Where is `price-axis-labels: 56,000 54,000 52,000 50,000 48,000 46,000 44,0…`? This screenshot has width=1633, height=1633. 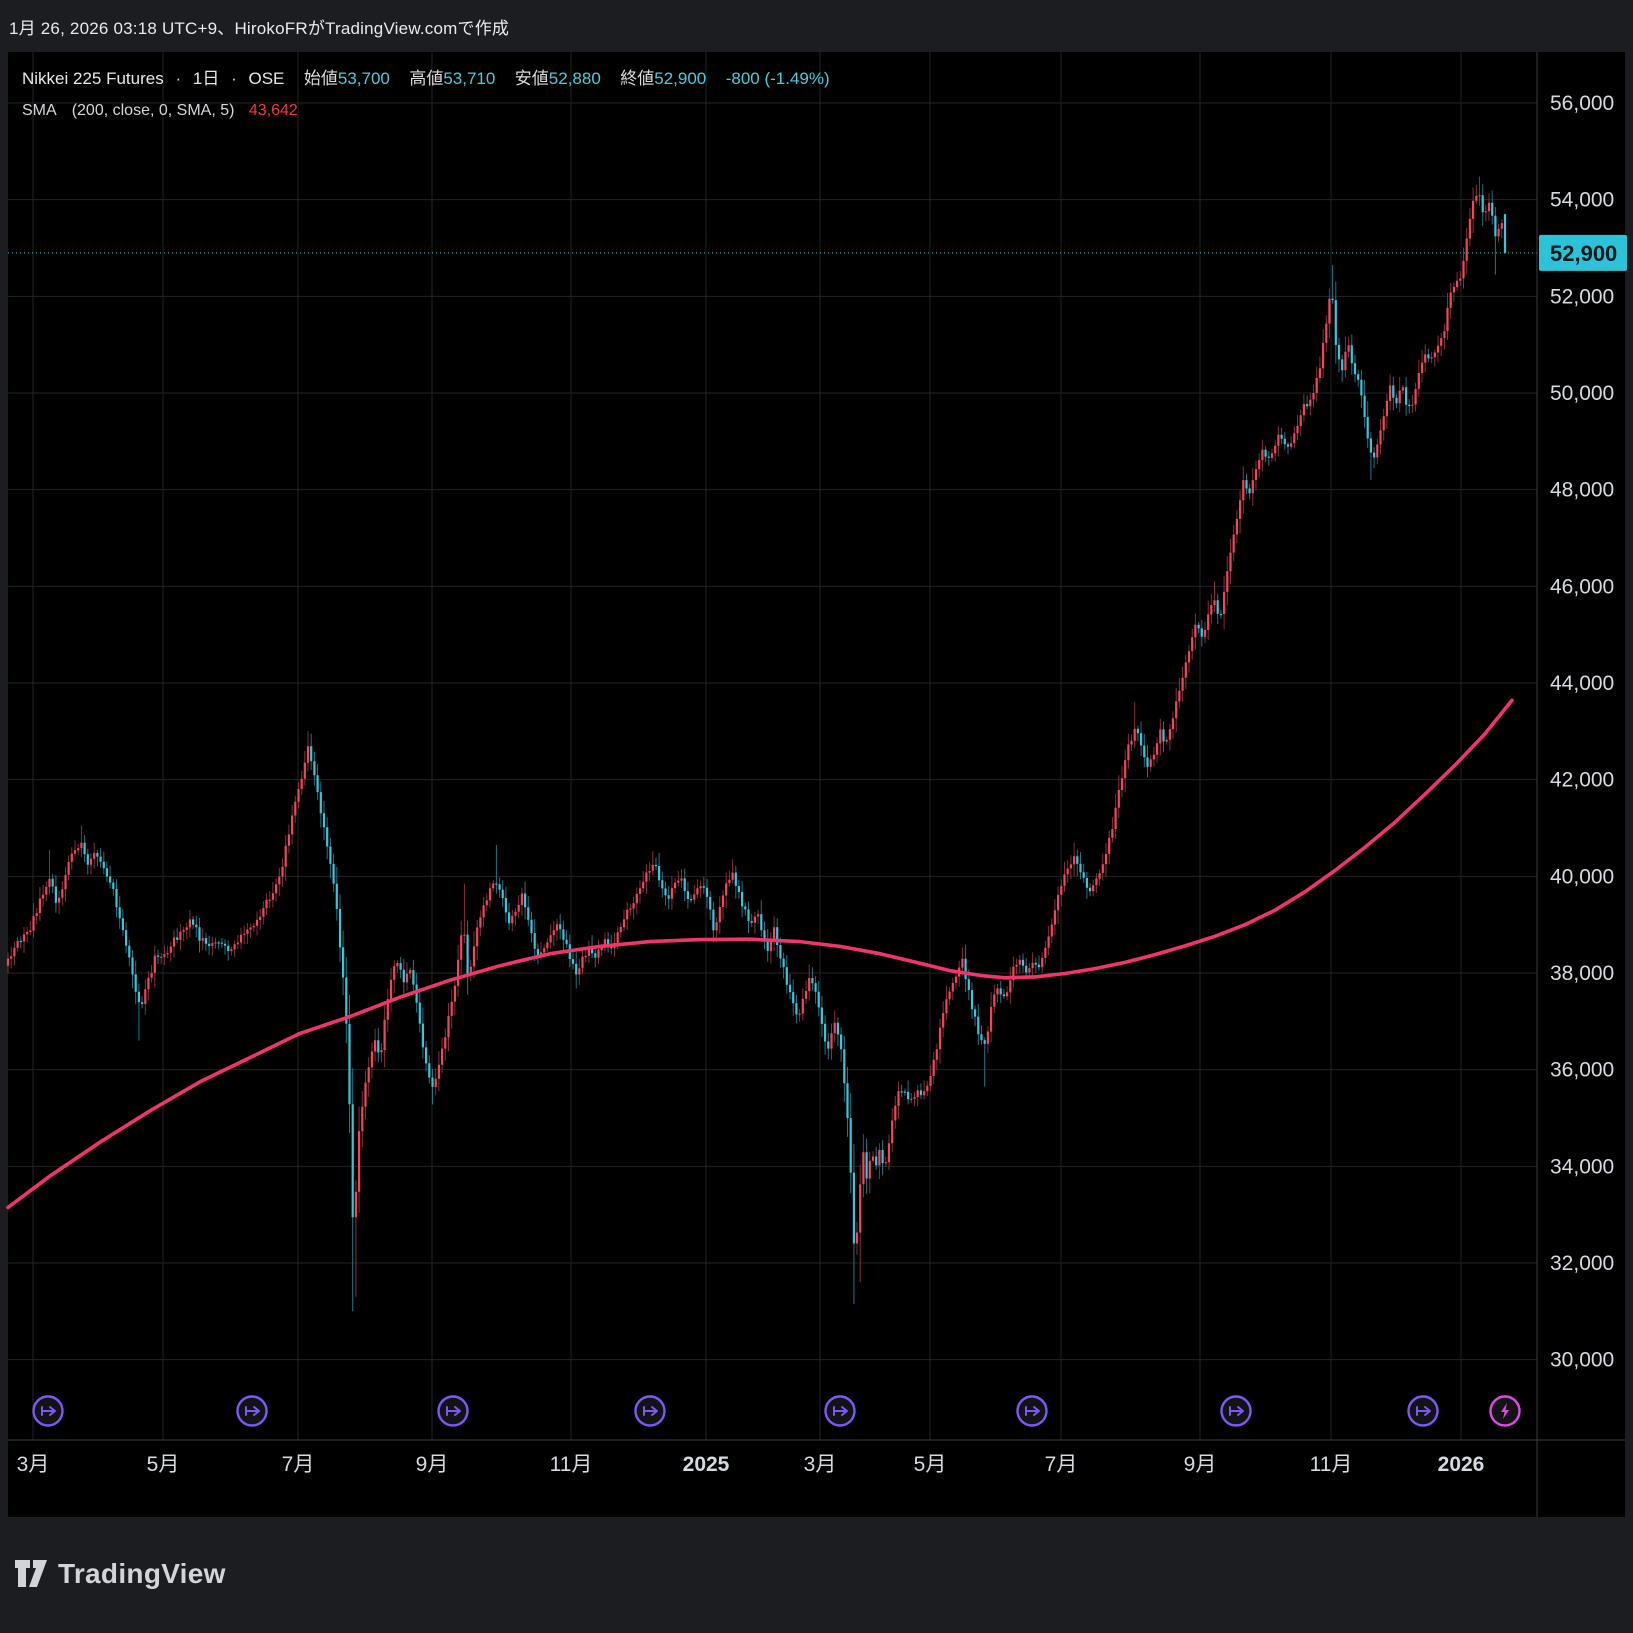 price-axis-labels: 56,000 54,000 52,000 50,000 48,000 46,000 44,0… is located at coordinates (1582, 732).